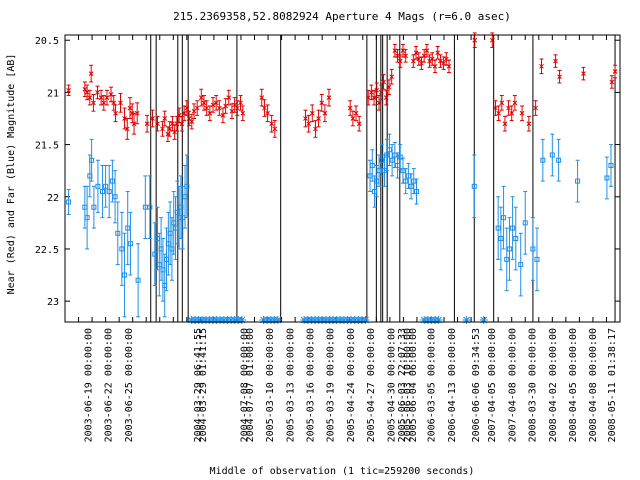 This screenshot has width=640, height=480. I want to click on x-tick-label: 2005-06-03 10:00:00, so click(407, 385).